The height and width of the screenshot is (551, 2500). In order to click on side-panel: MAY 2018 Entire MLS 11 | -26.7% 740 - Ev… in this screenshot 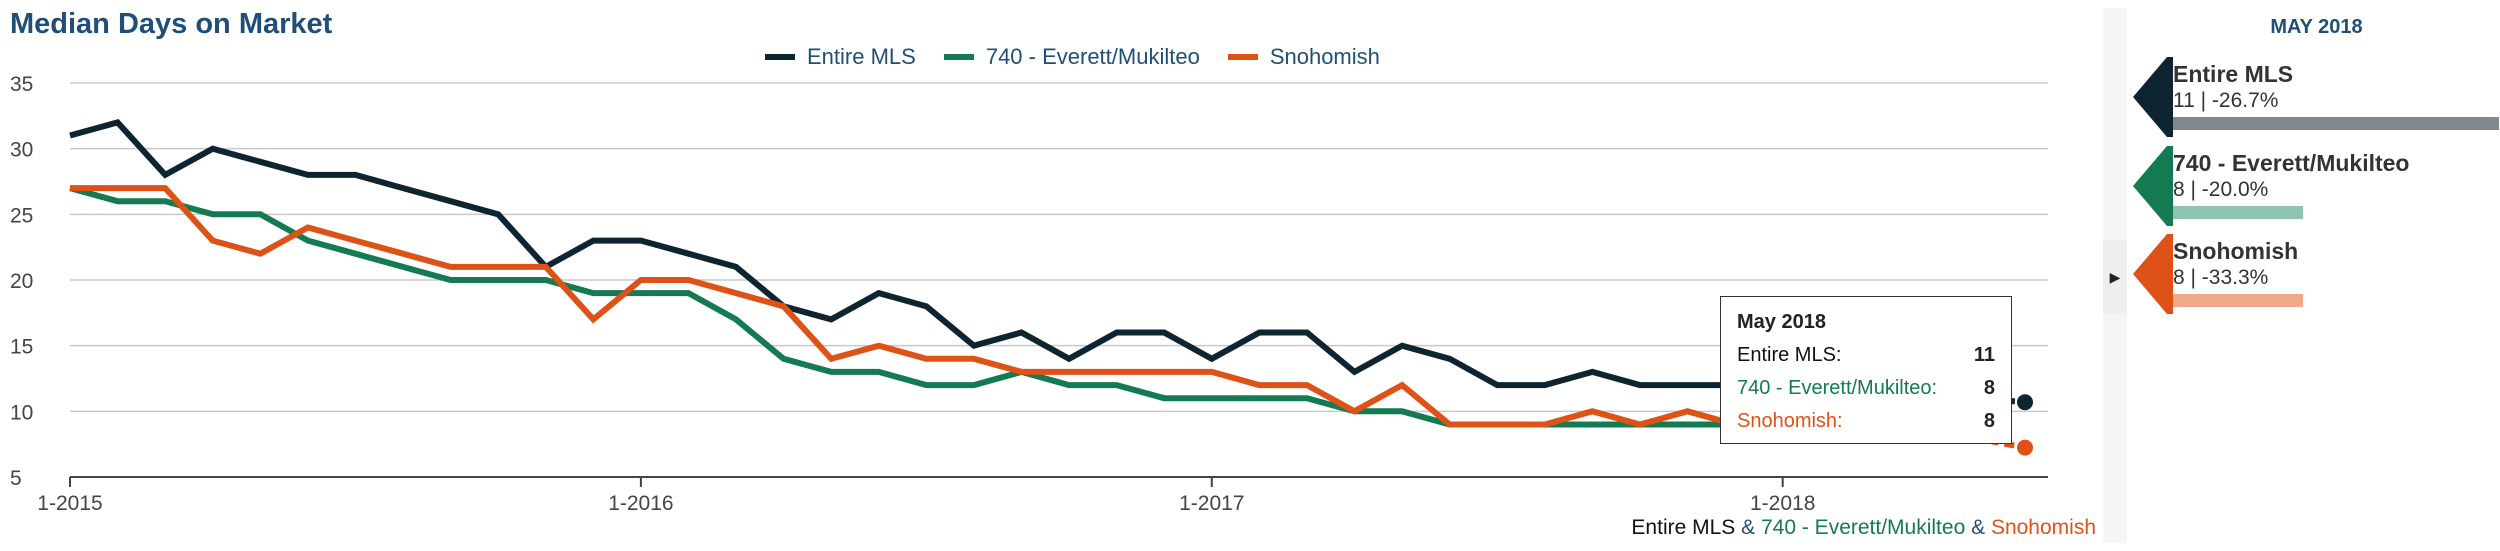, I will do `click(2316, 275)`.